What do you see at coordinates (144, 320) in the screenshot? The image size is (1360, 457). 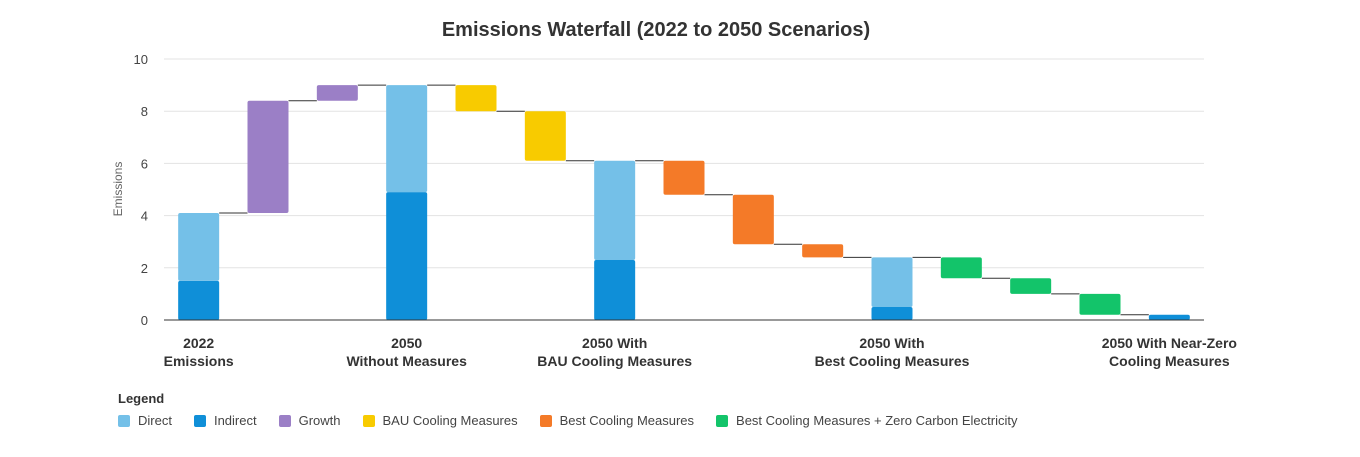 I see `y-tick-label: 0` at bounding box center [144, 320].